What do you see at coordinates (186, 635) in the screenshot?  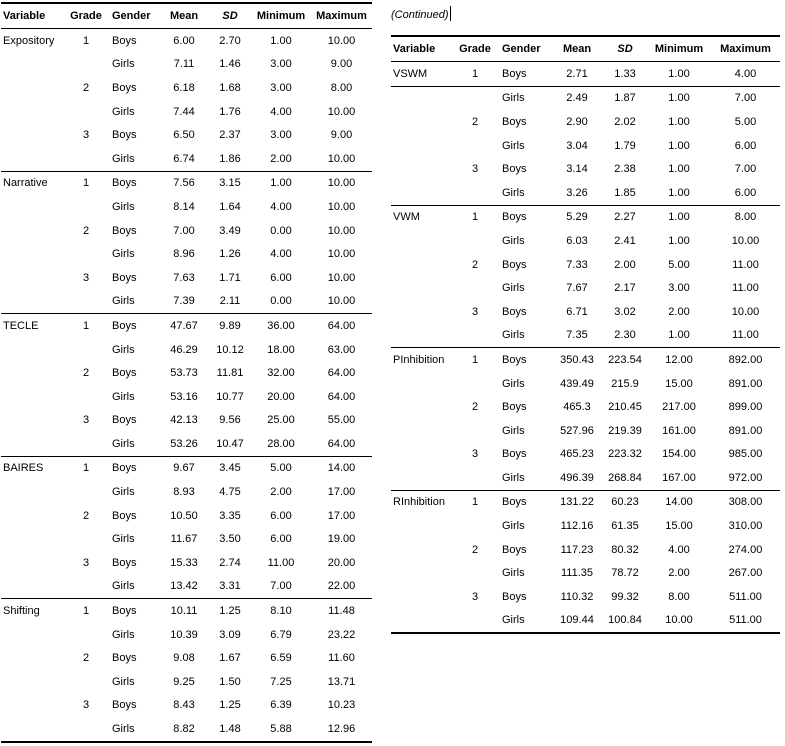 I see `table-row: Girls 10.39 3.09 6.79 23.22` at bounding box center [186, 635].